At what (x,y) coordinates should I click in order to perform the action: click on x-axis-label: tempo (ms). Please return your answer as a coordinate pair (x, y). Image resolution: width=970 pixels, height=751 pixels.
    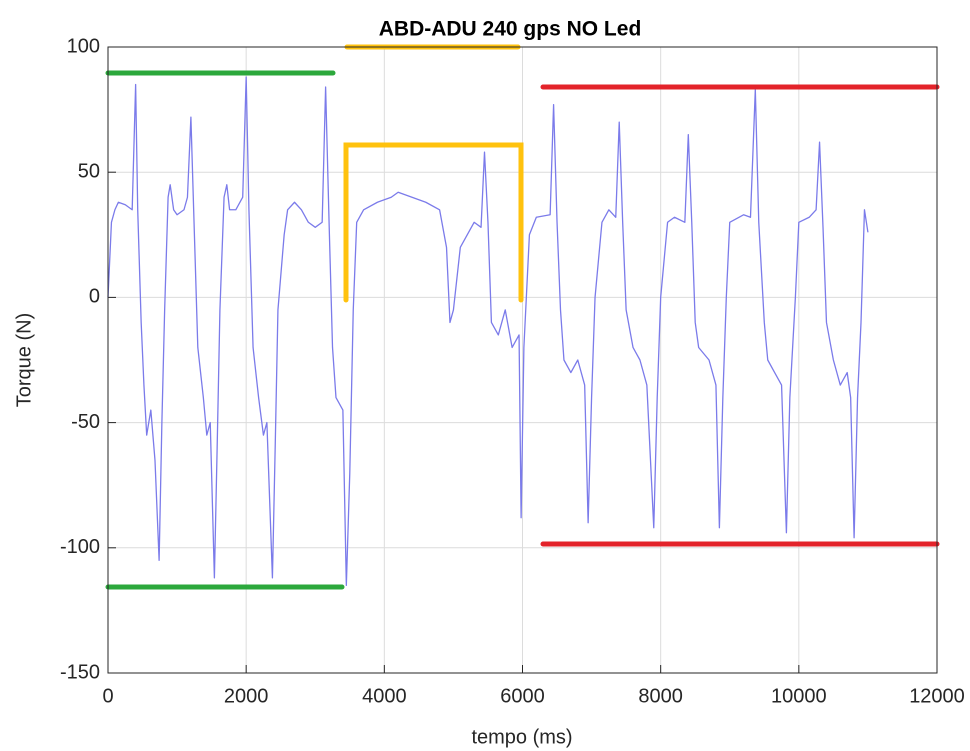
    Looking at the image, I should click on (521, 737).